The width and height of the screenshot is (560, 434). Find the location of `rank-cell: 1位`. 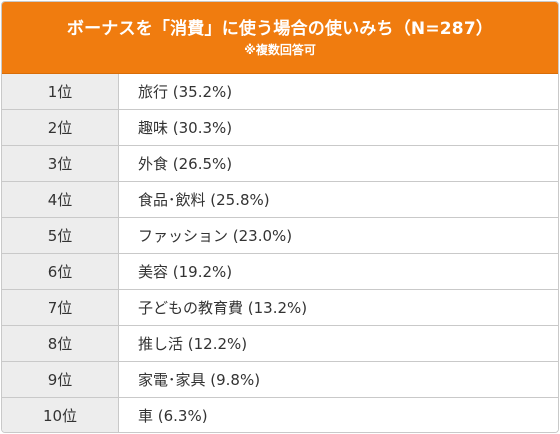

rank-cell: 1位 is located at coordinates (60, 91).